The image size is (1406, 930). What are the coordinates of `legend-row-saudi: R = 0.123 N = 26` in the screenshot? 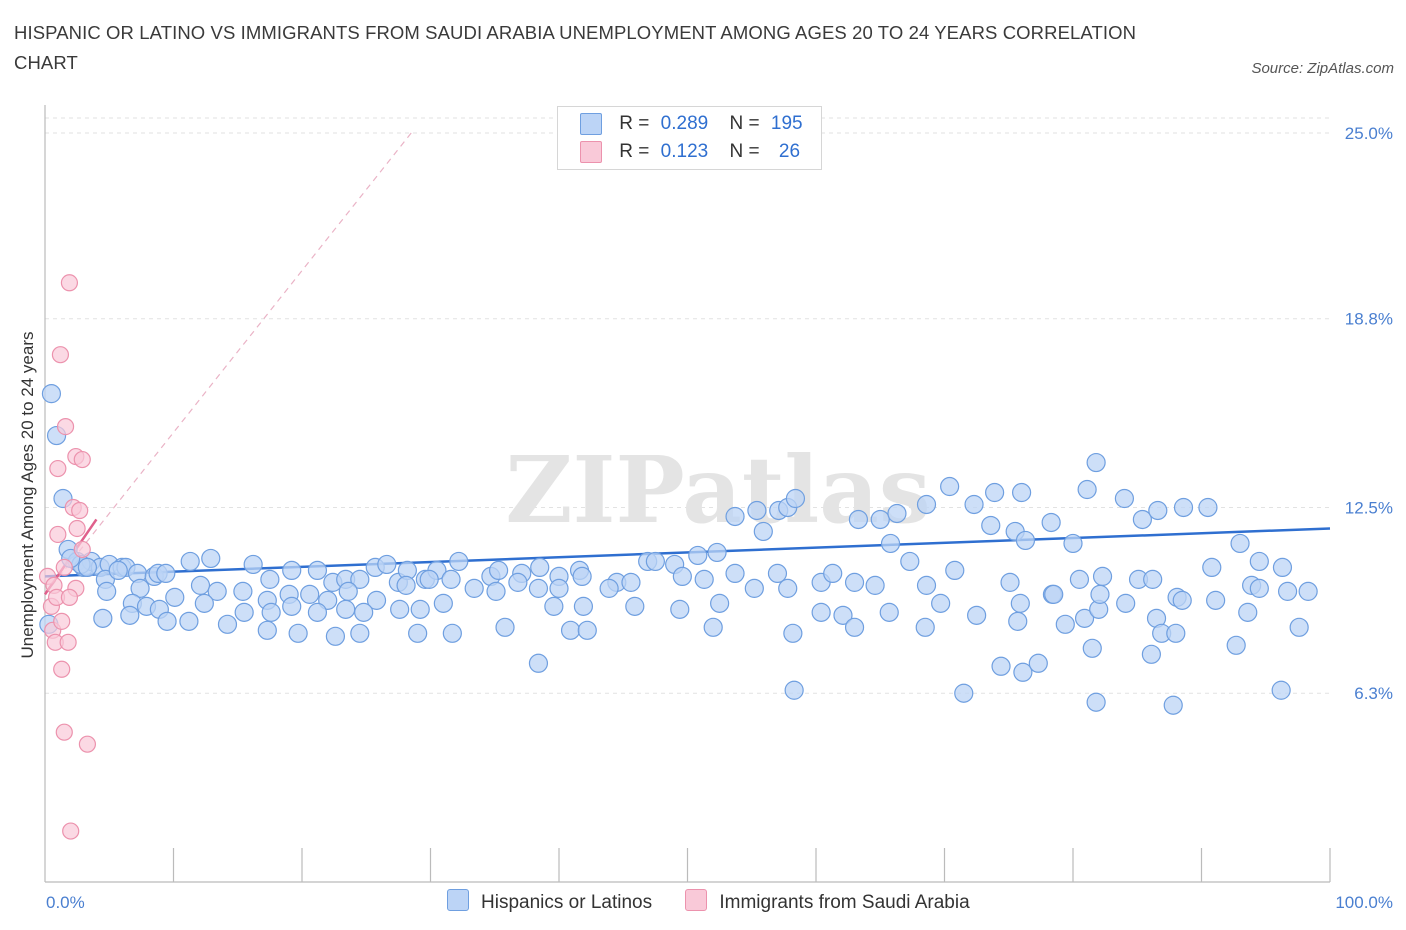 It's located at (690, 153).